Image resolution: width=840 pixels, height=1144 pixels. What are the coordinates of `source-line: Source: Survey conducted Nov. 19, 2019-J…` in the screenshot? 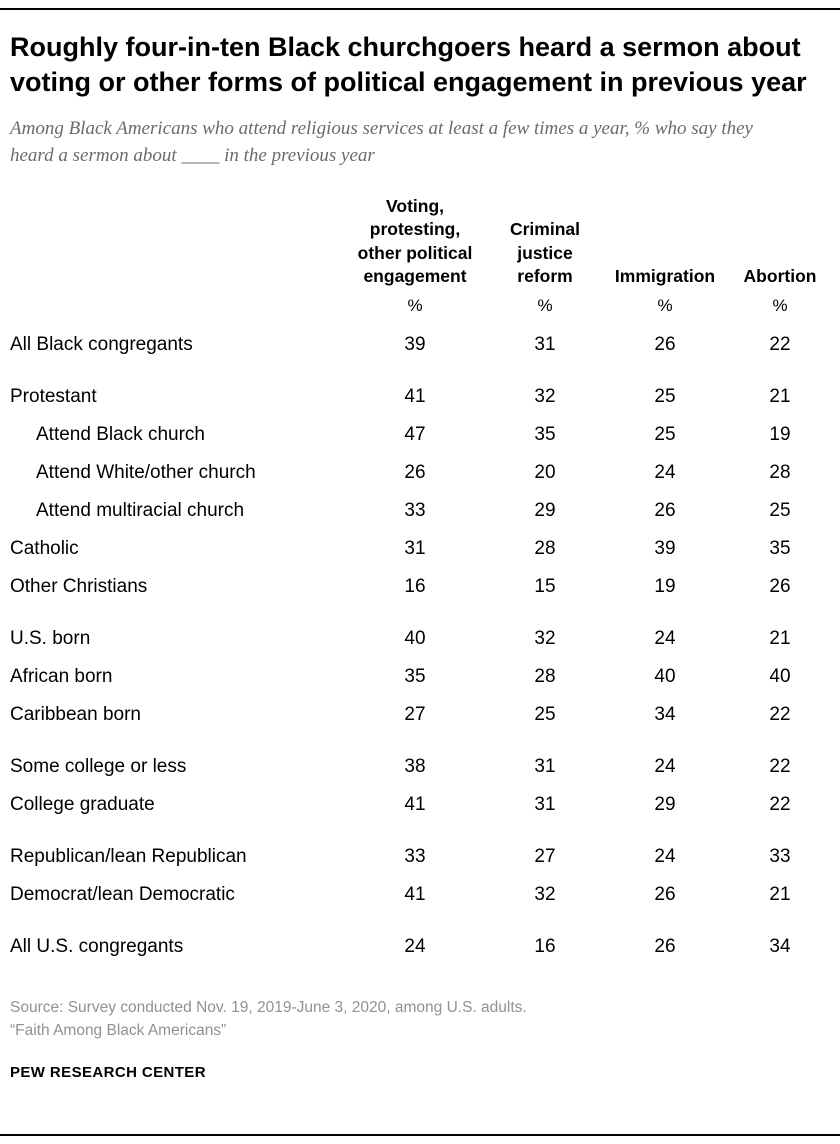 It's located at (268, 1007).